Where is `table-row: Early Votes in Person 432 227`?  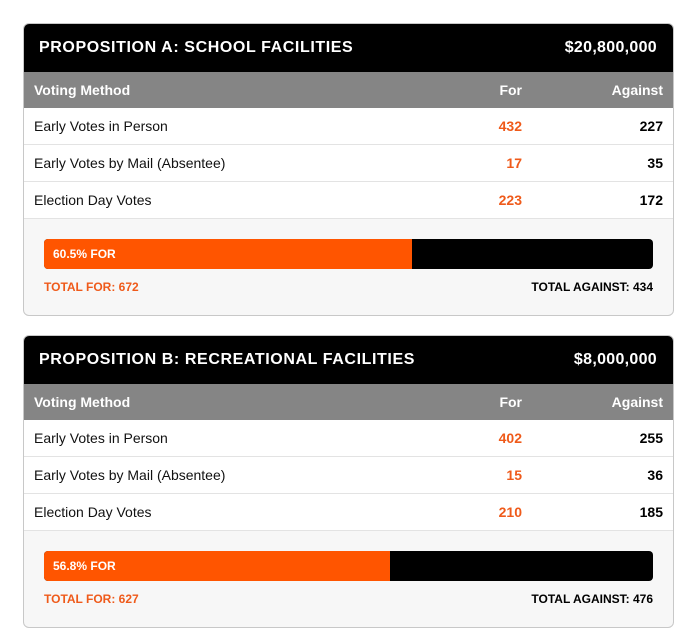 table-row: Early Votes in Person 432 227 is located at coordinates (348, 126).